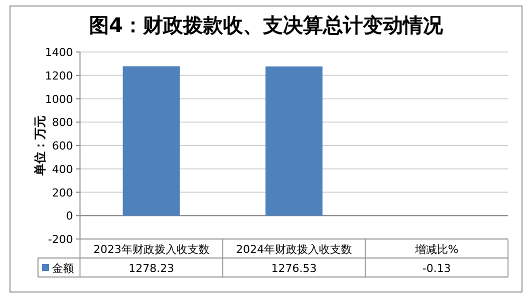  I want to click on x-tick-label: 2023年财政拨入收支数, so click(151, 249).